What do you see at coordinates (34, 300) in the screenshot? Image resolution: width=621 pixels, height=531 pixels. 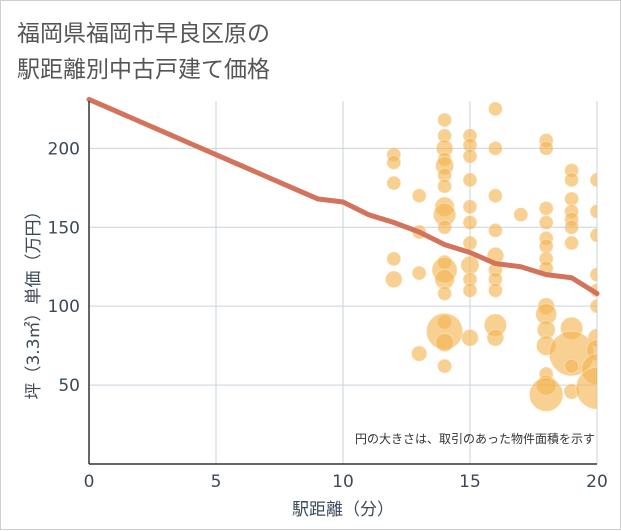 I see `y-axis-title: 坪（3.3㎡）単価（万円）` at bounding box center [34, 300].